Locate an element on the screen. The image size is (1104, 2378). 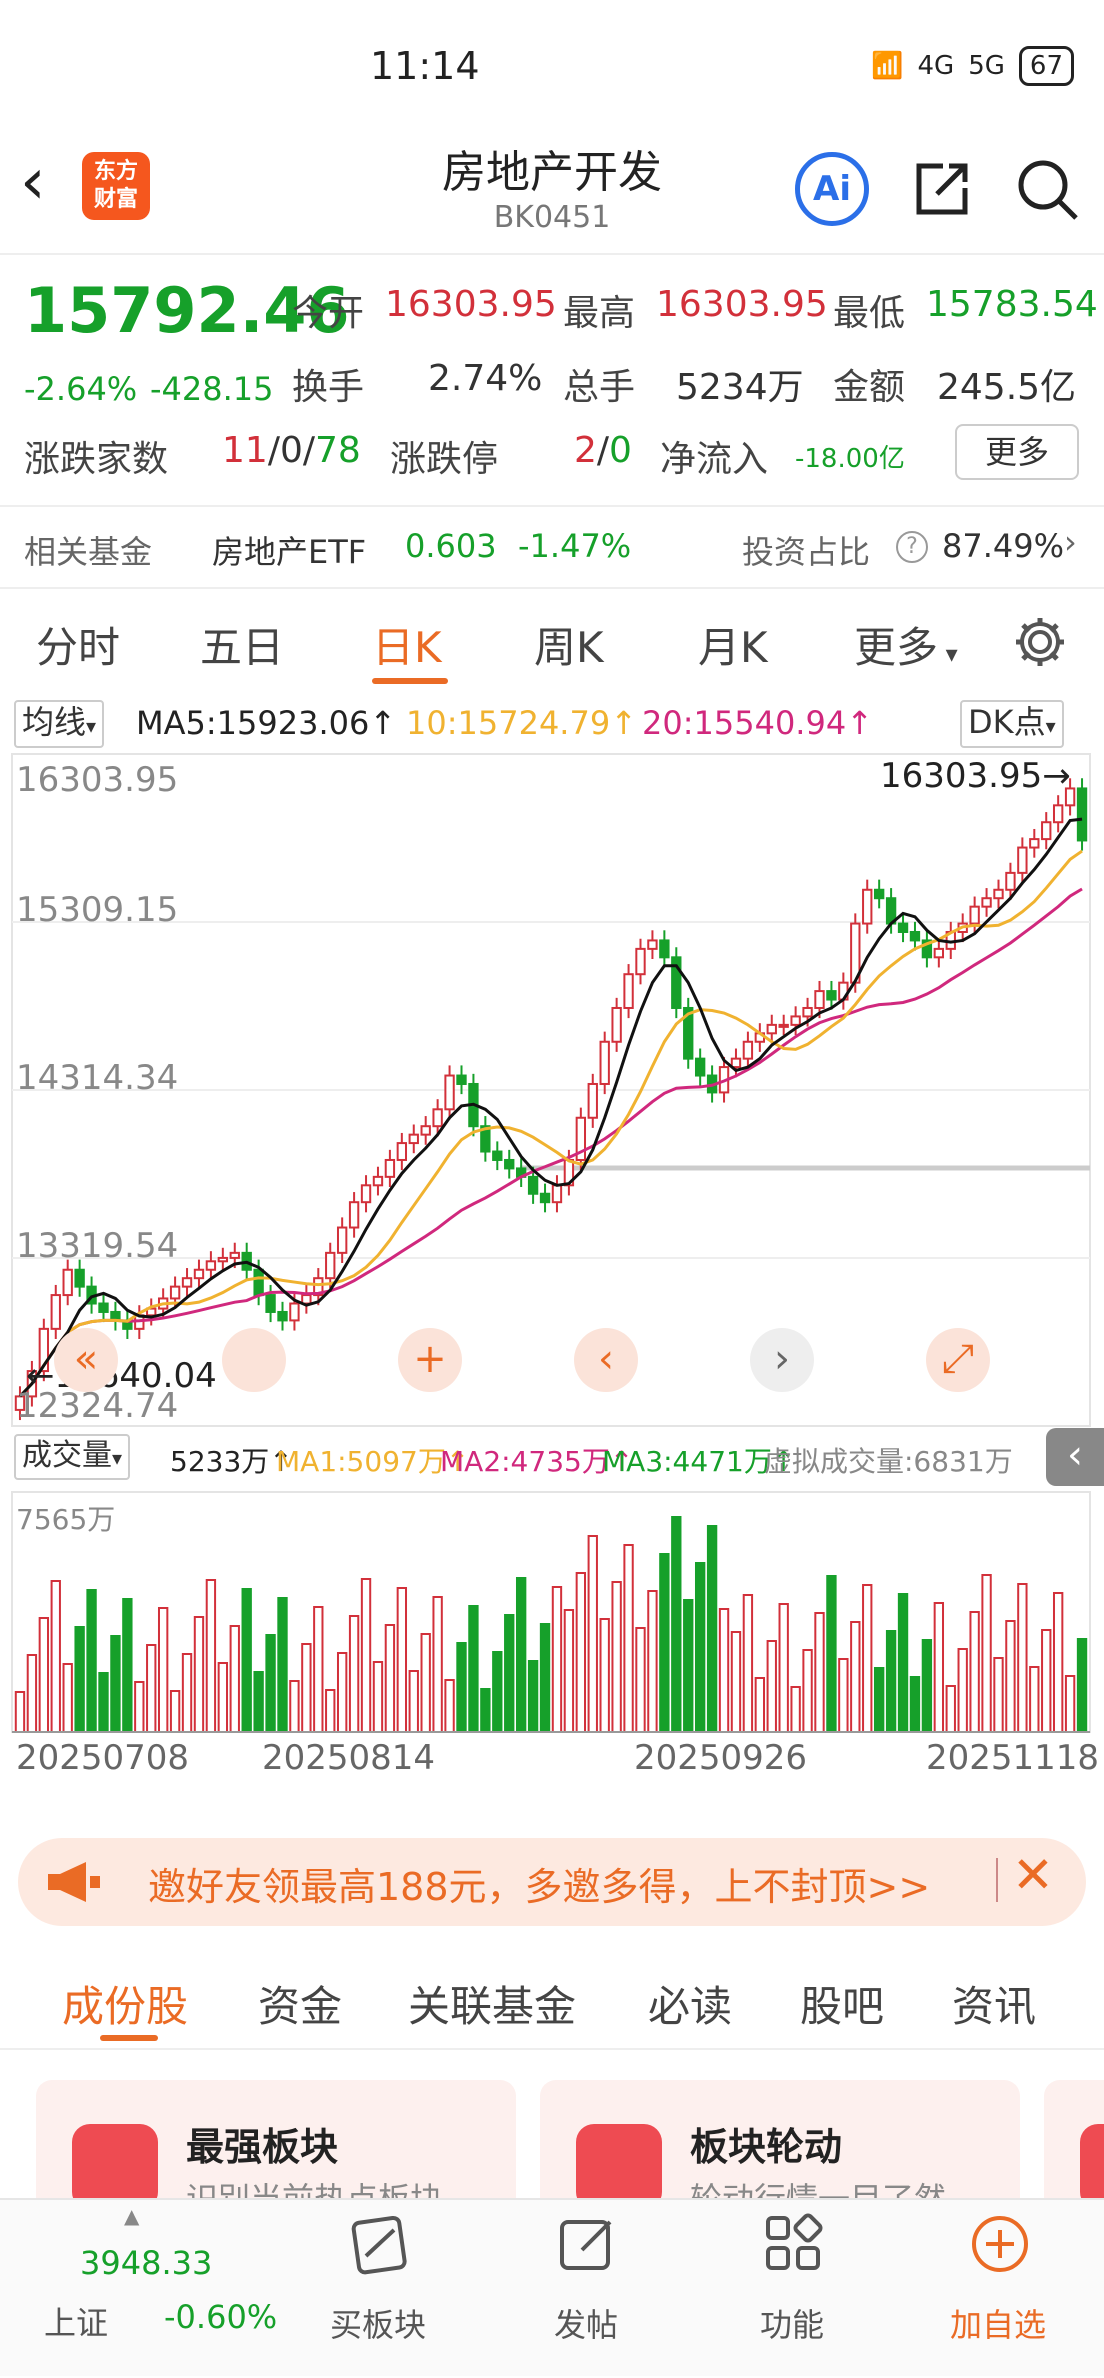
tab-more: 更多 ▾ is located at coordinates (906, 647).